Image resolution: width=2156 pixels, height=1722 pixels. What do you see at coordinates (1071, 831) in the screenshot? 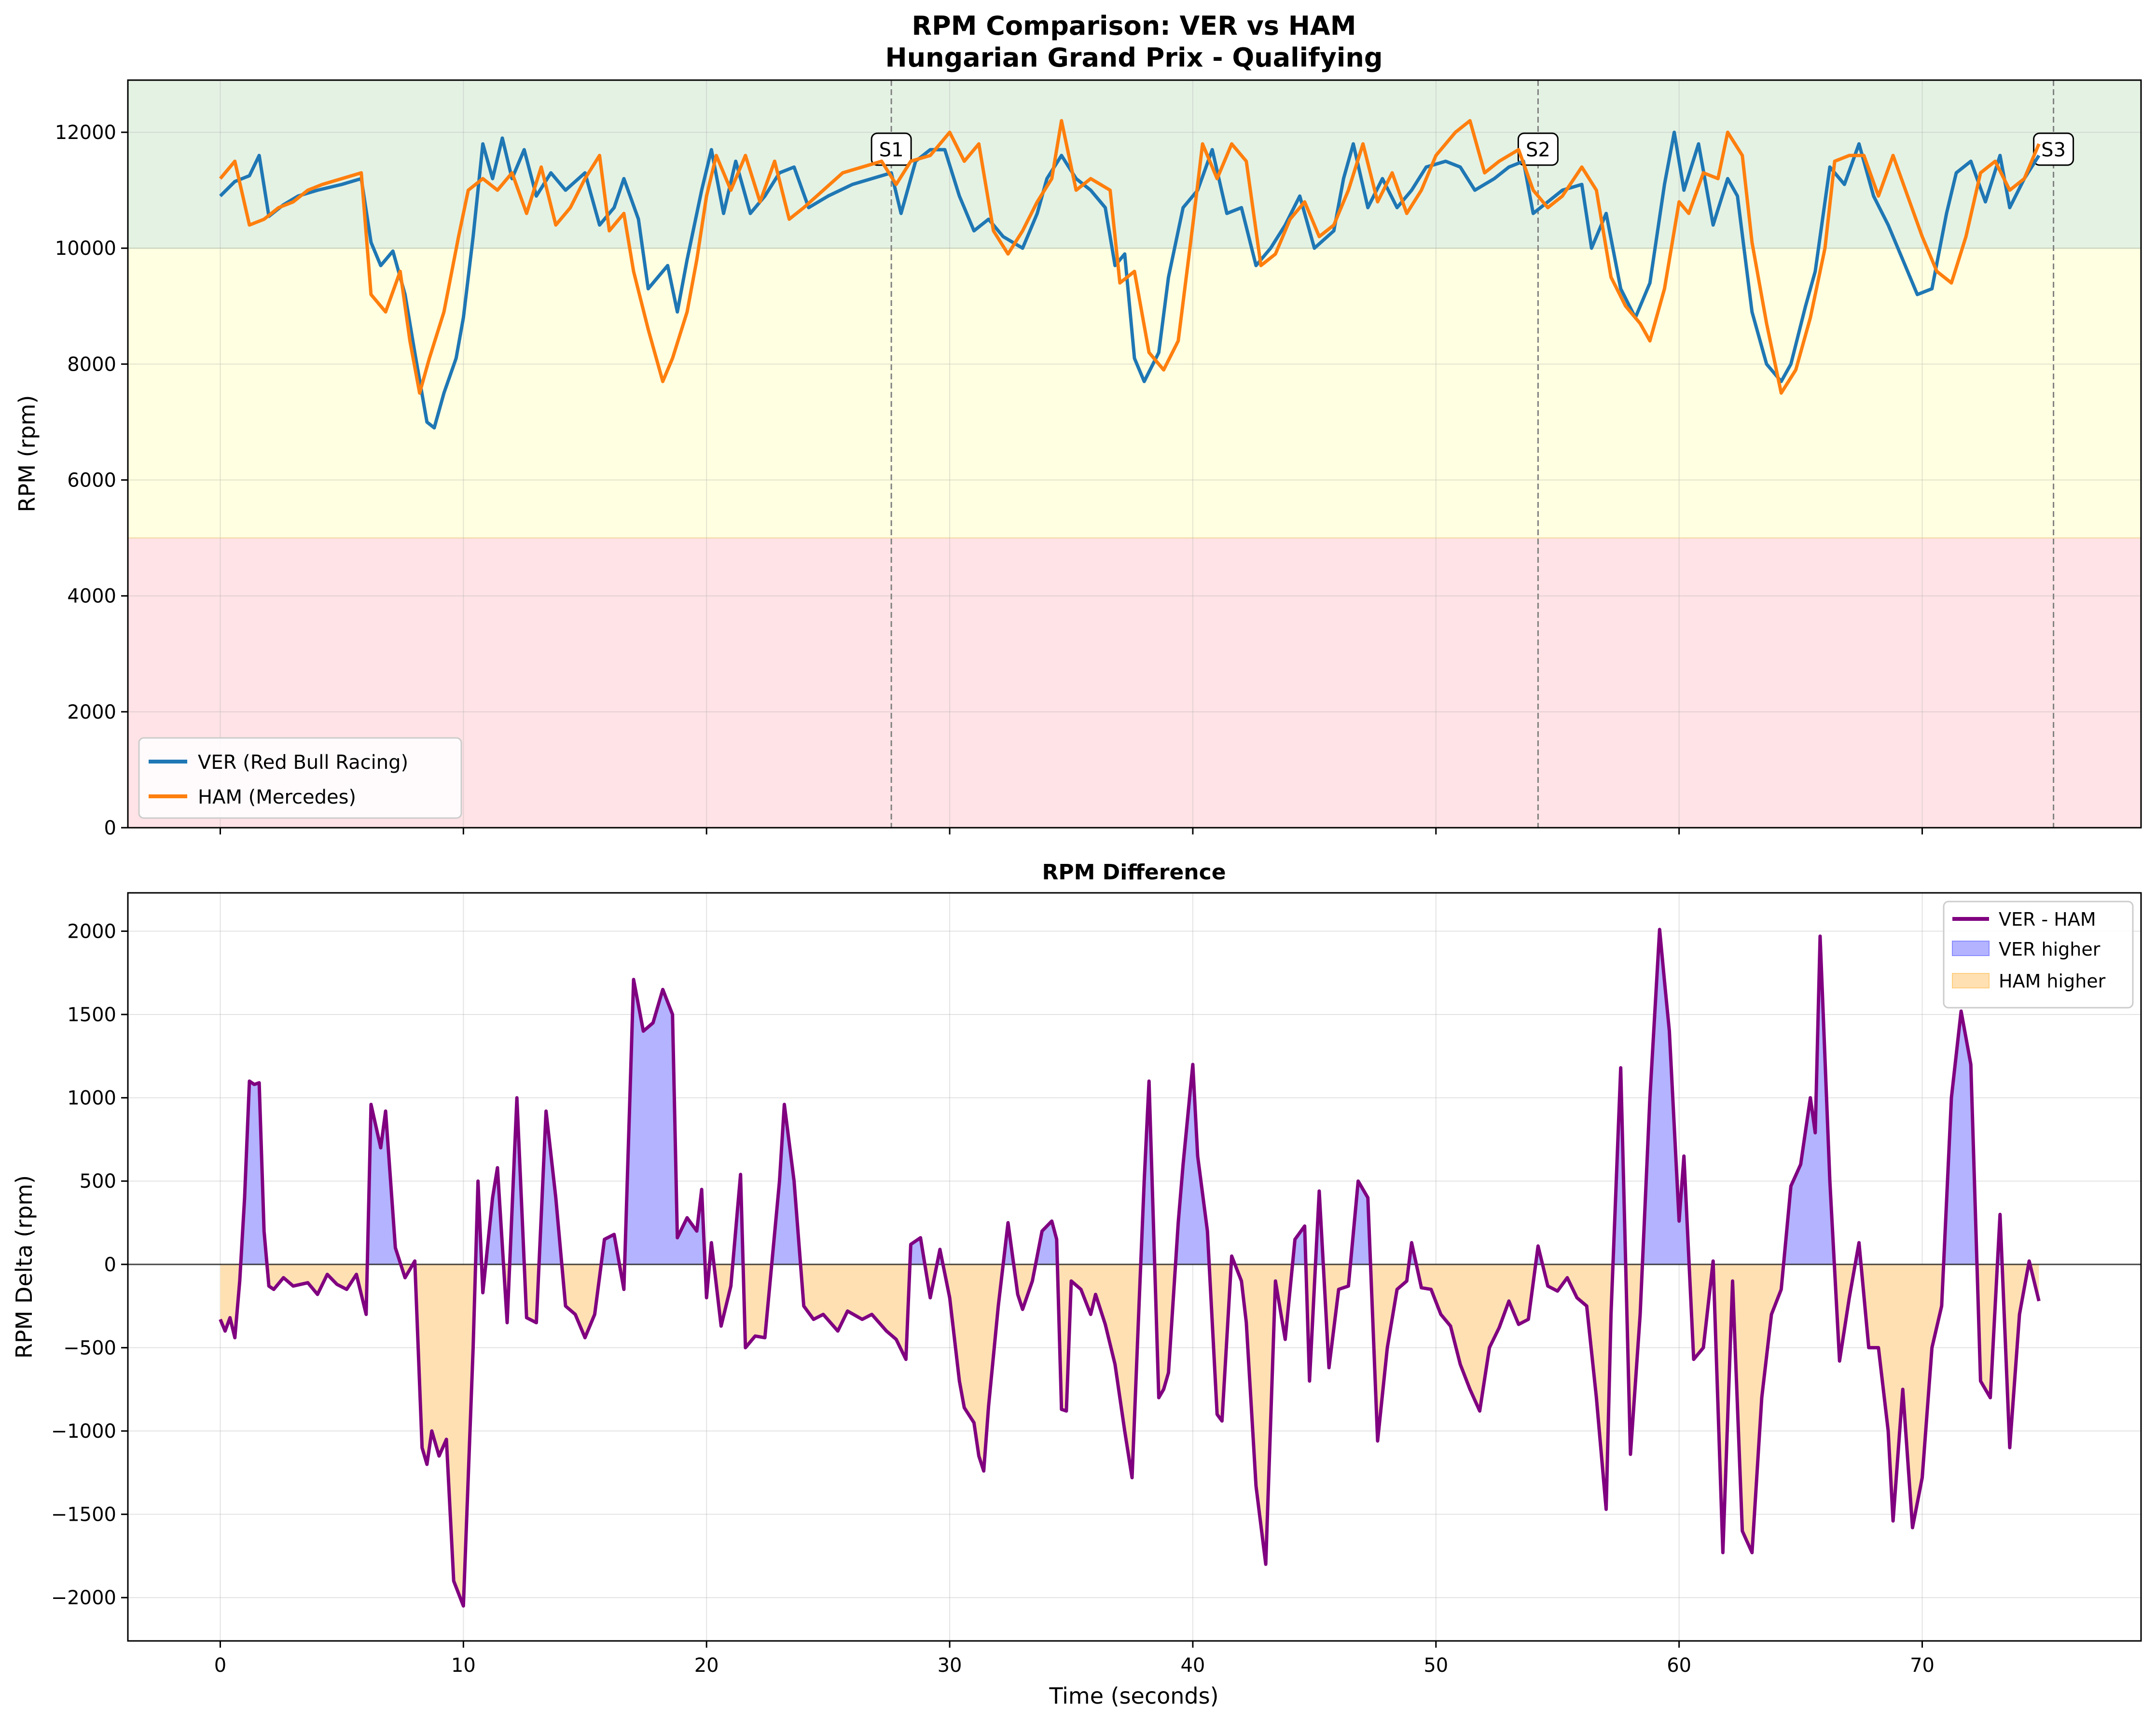
I see `top-x-ticks` at bounding box center [1071, 831].